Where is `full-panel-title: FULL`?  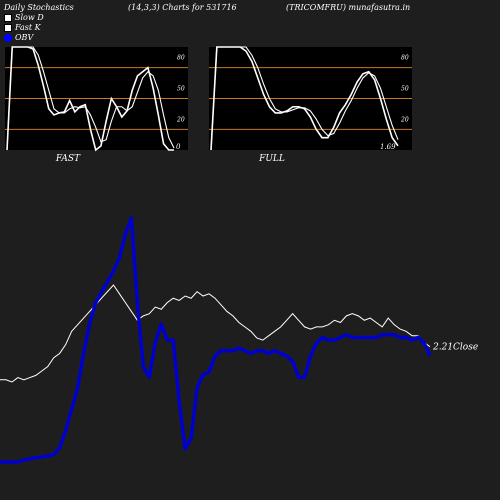 full-panel-title: FULL is located at coordinates (271, 159).